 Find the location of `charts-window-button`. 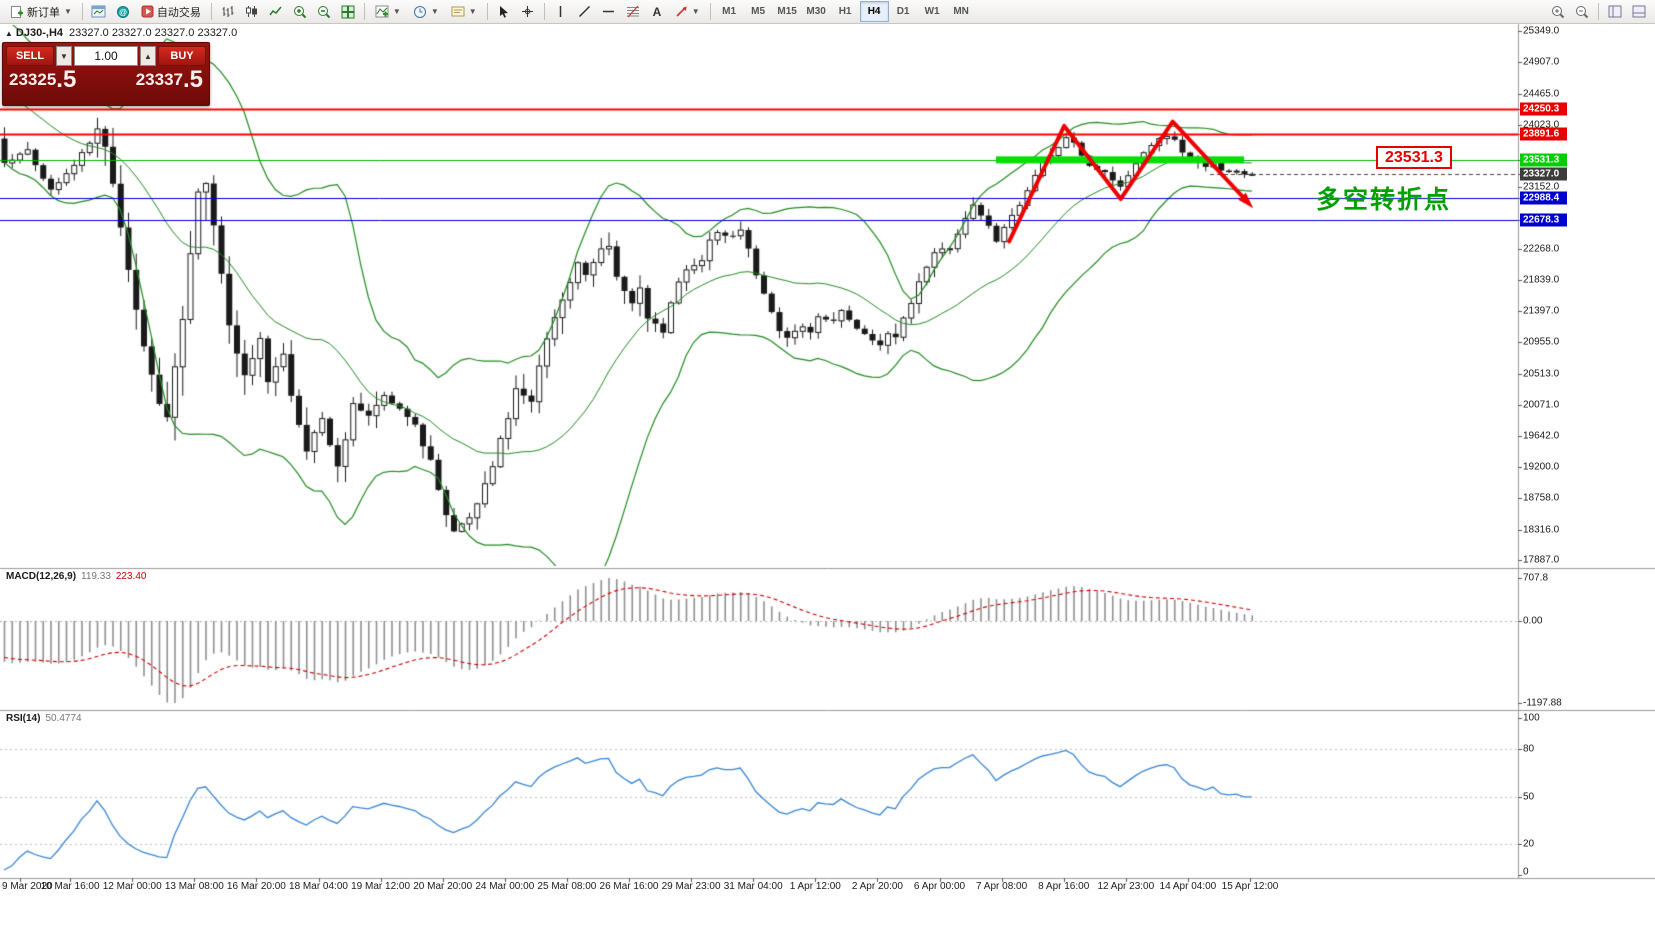

charts-window-button is located at coordinates (99, 12).